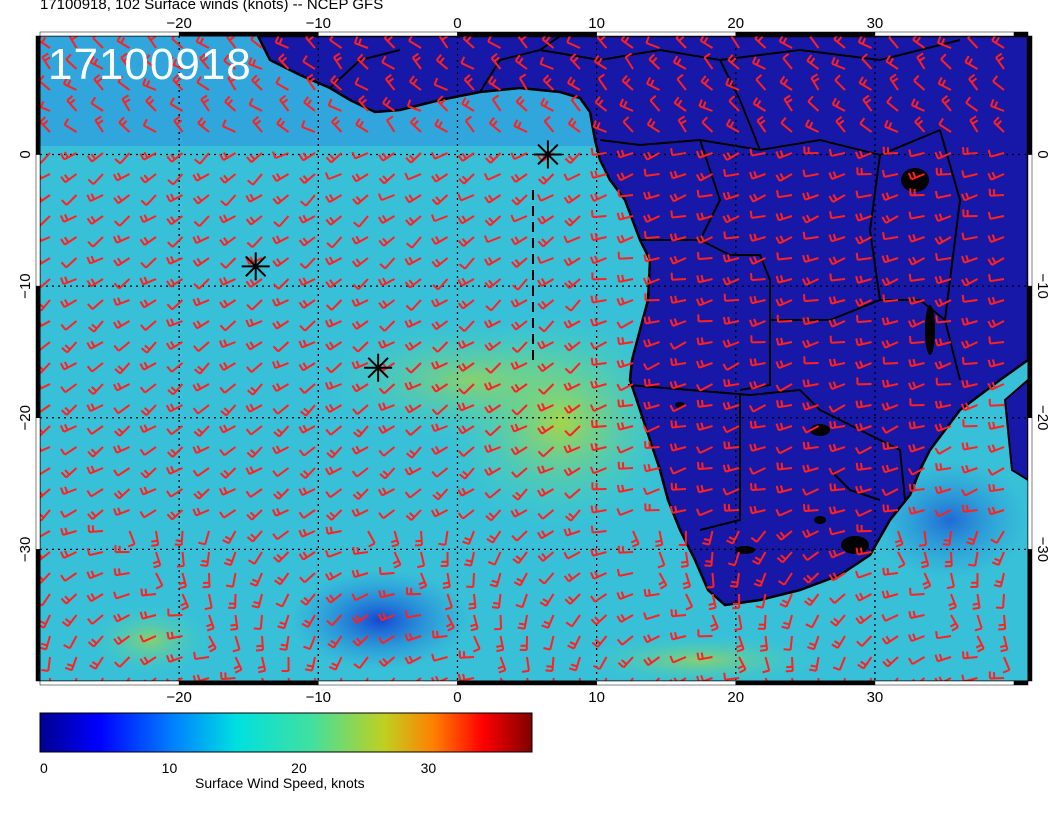  What do you see at coordinates (596, 23) in the screenshot?
I see `lon-tick-label-top: 10` at bounding box center [596, 23].